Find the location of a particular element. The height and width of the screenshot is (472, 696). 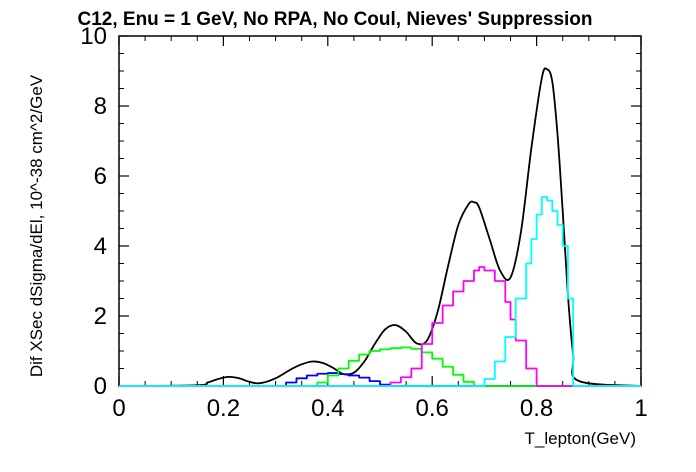

y-axis-label: Dif XSec dSigma/dEl, 10^-38 cm^2/GeV is located at coordinates (36, 225).